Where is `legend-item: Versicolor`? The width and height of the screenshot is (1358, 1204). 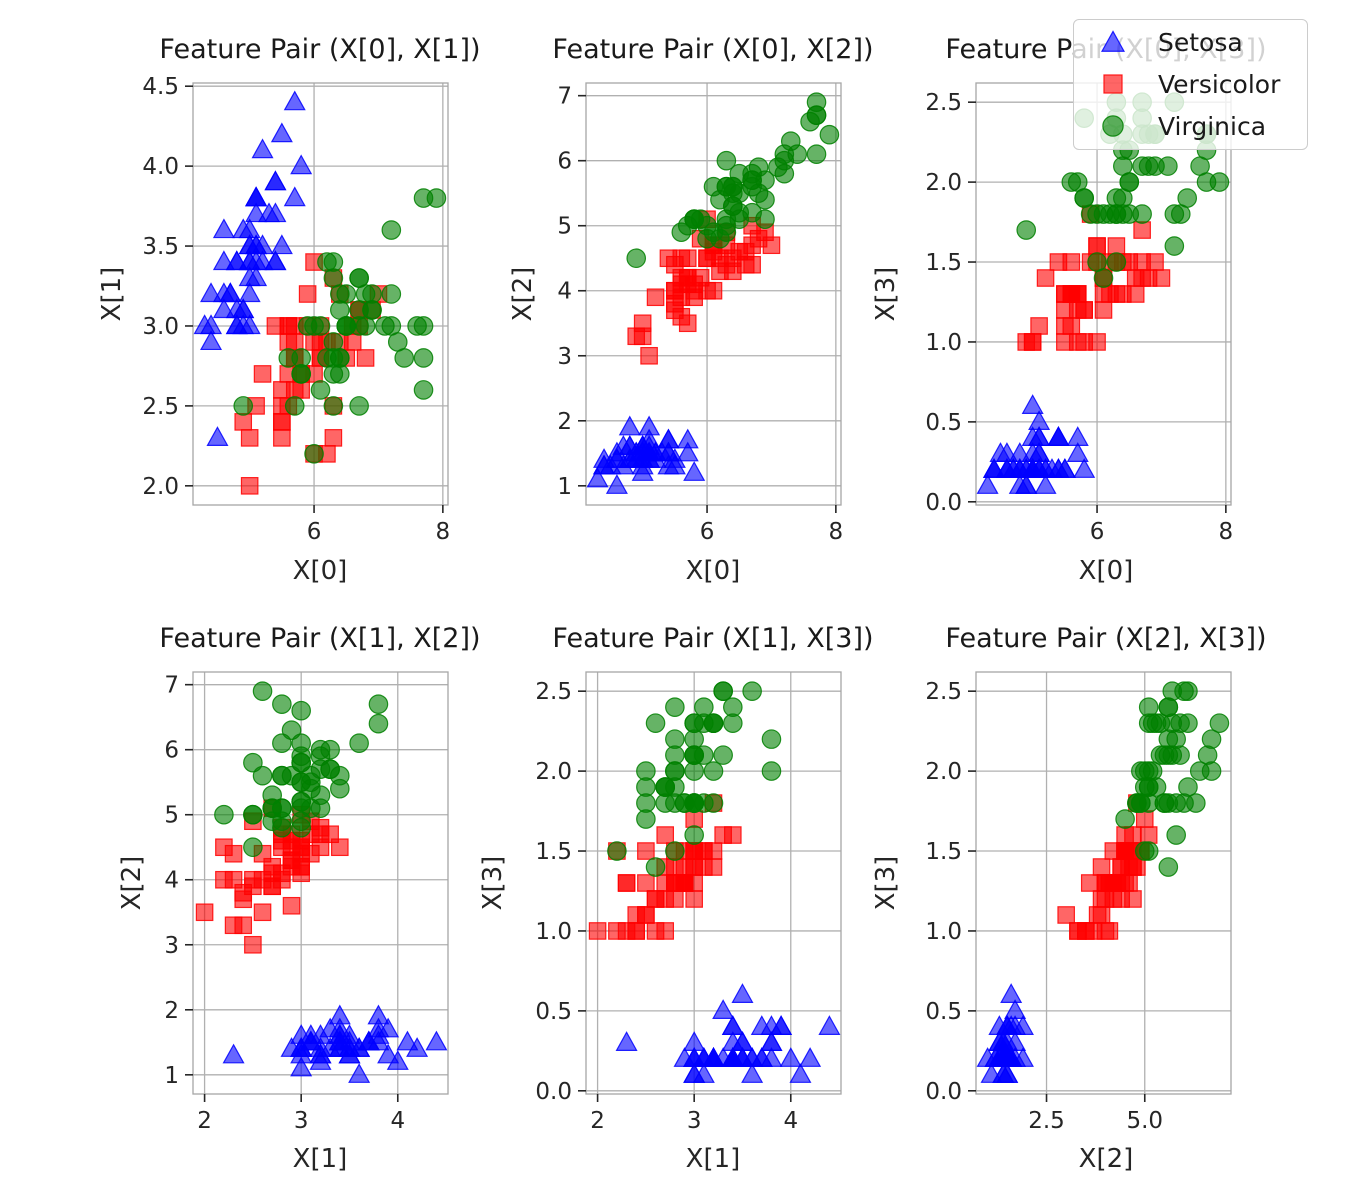 legend-item: Versicolor is located at coordinates (1190, 84).